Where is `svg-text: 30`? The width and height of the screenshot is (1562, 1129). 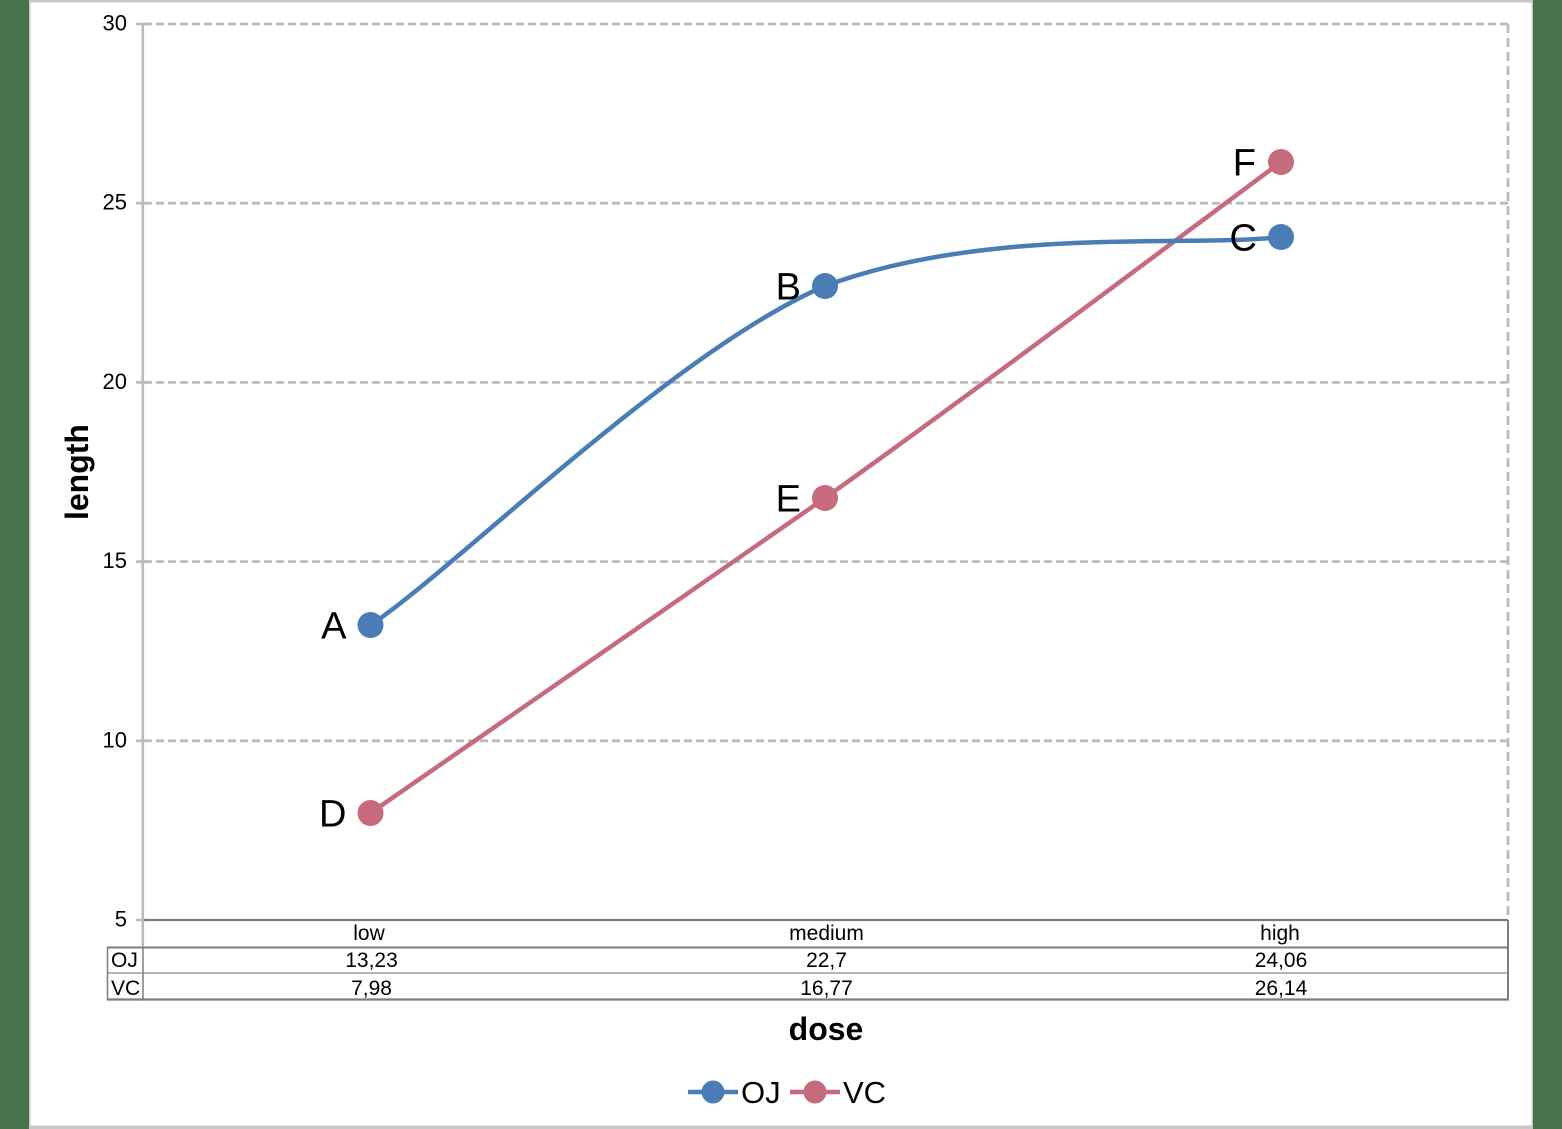
svg-text: 30 is located at coordinates (115, 23).